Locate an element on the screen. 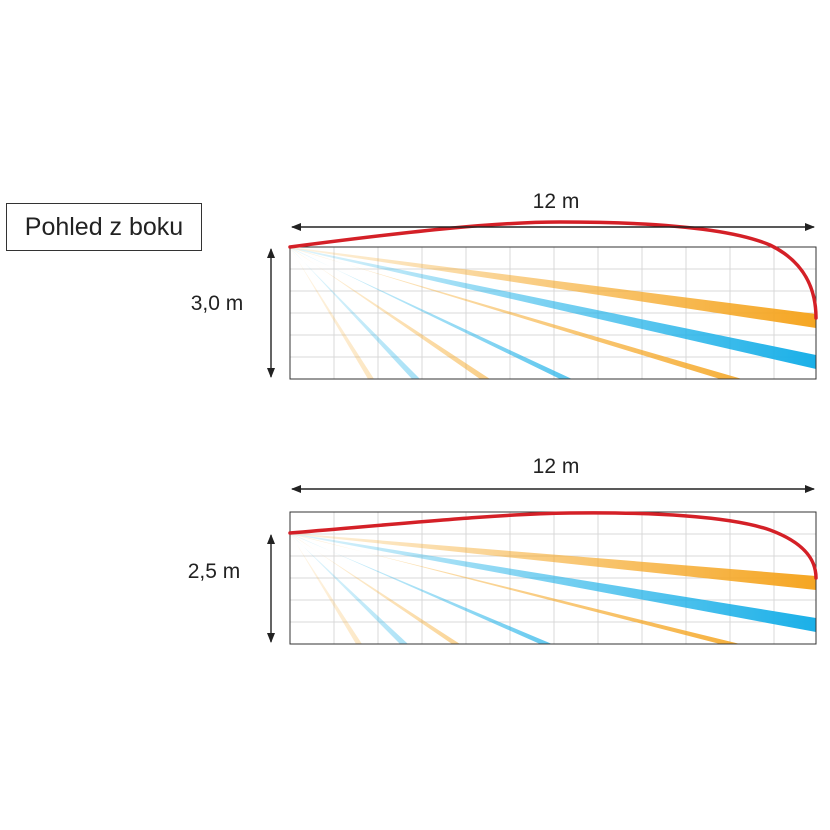 Image resolution: width=830 pixels, height=830 pixels. beam-orange-mid is located at coordinates (515, 588).